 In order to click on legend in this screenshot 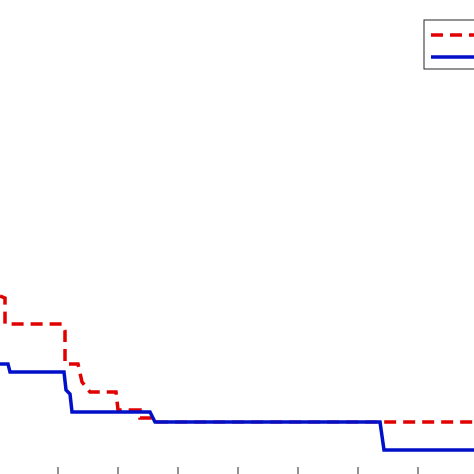, I will do `click(448, 44)`.